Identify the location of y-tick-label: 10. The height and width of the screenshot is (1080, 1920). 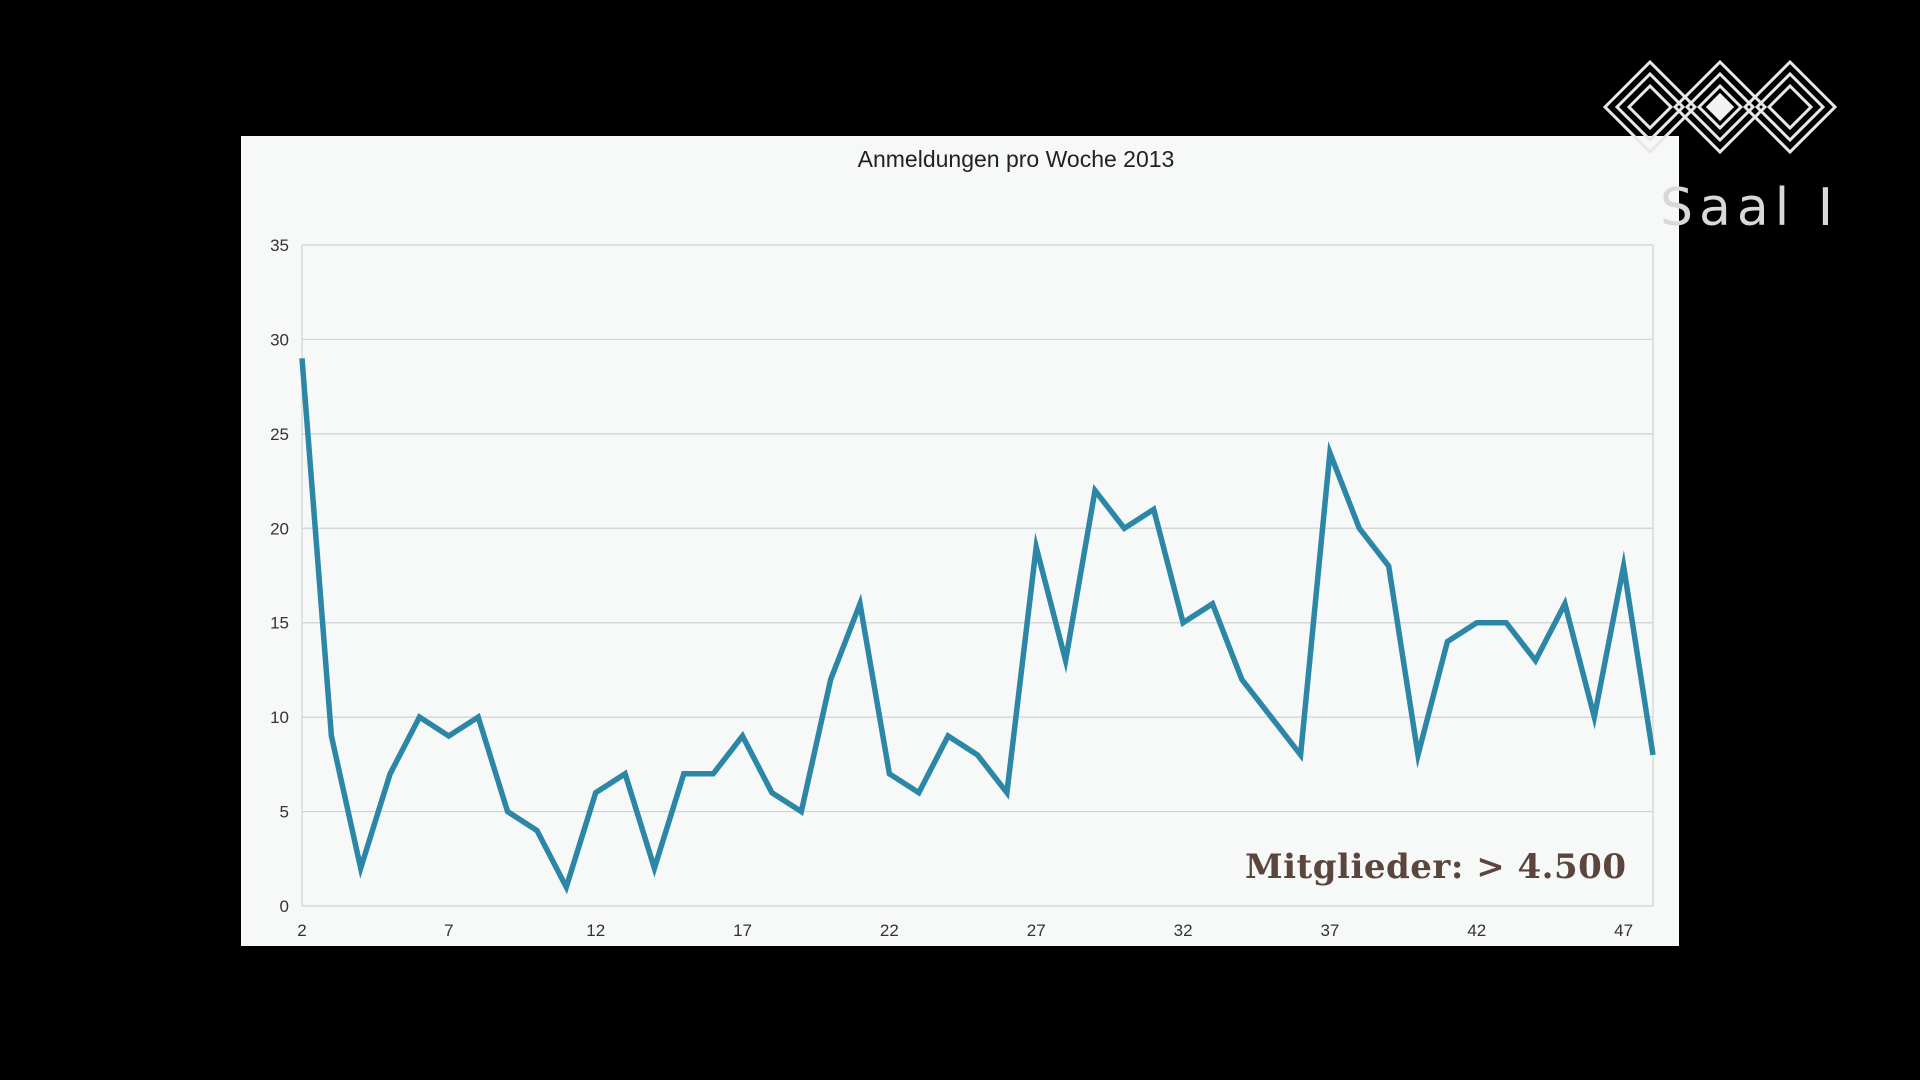
(279, 717).